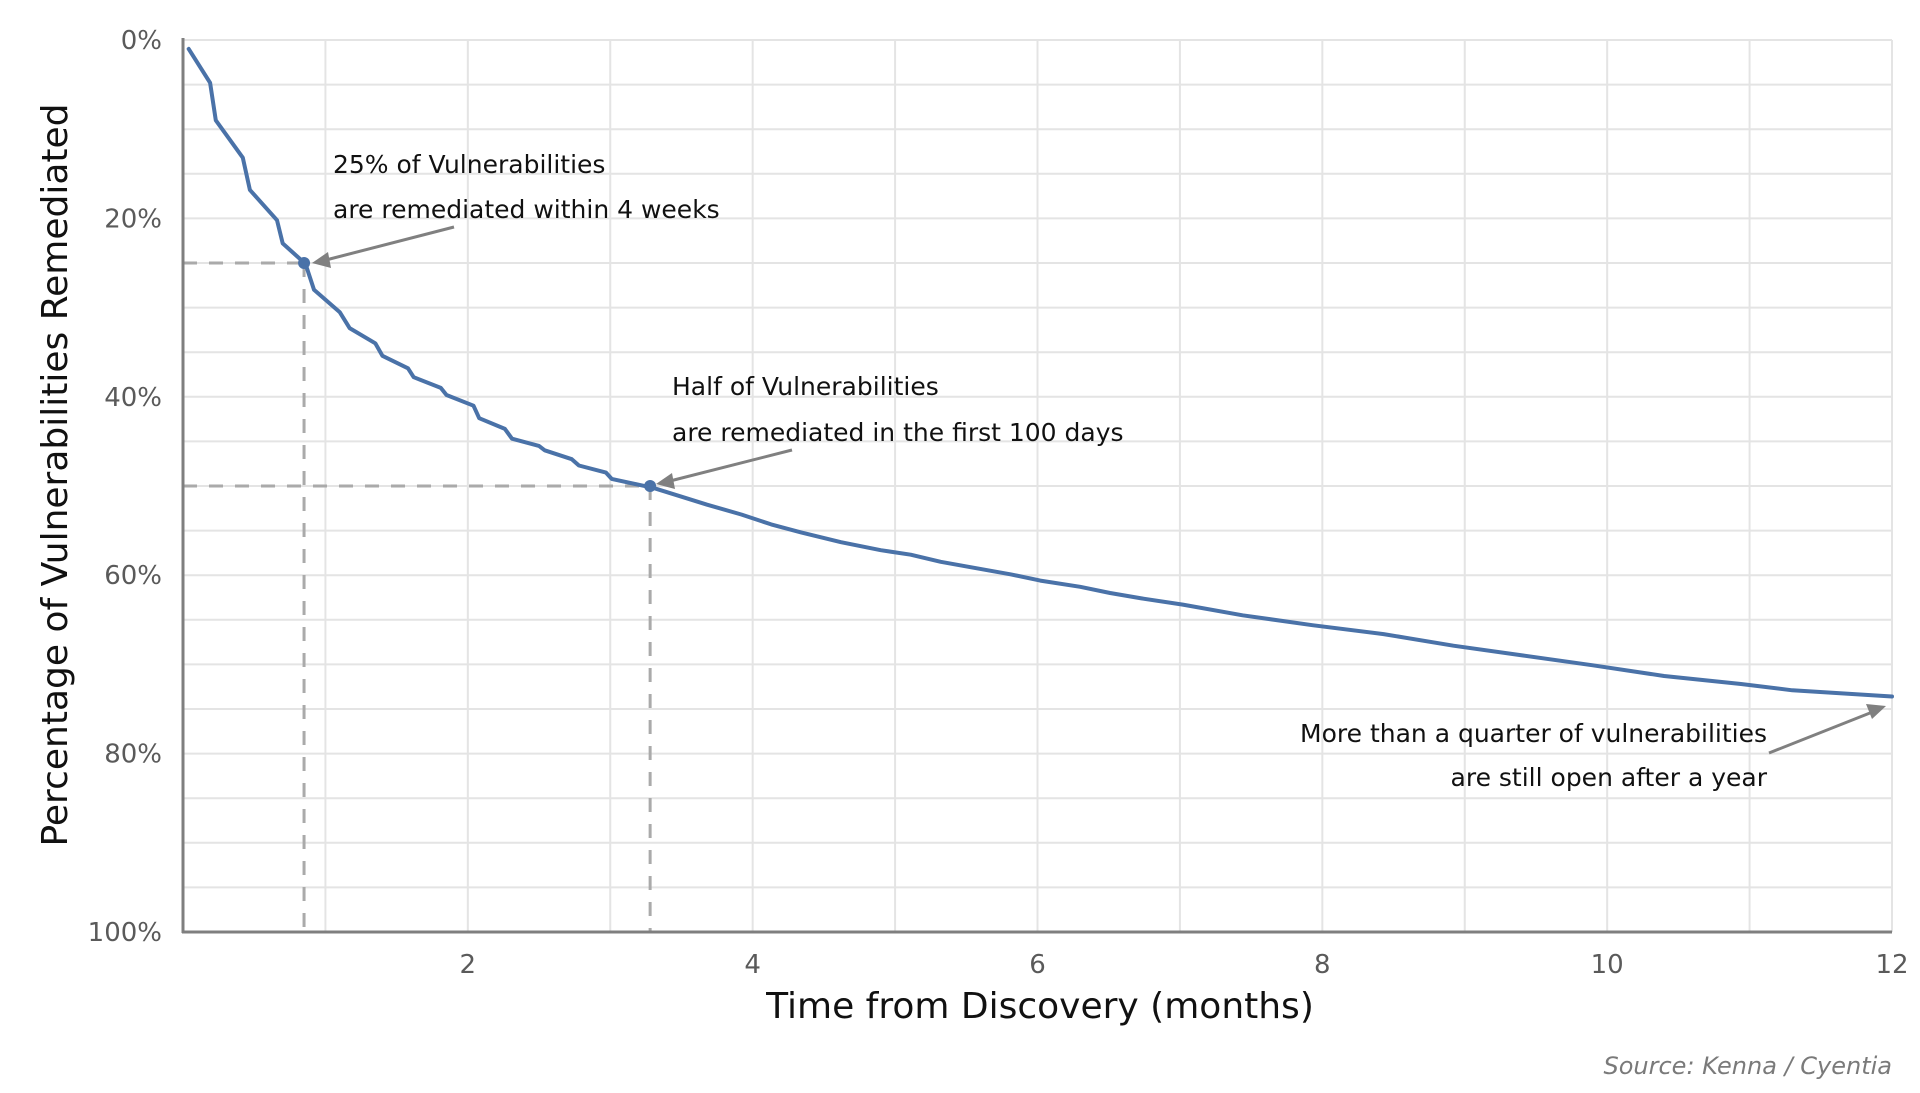  I want to click on x-tick-label: 8, so click(1322, 965).